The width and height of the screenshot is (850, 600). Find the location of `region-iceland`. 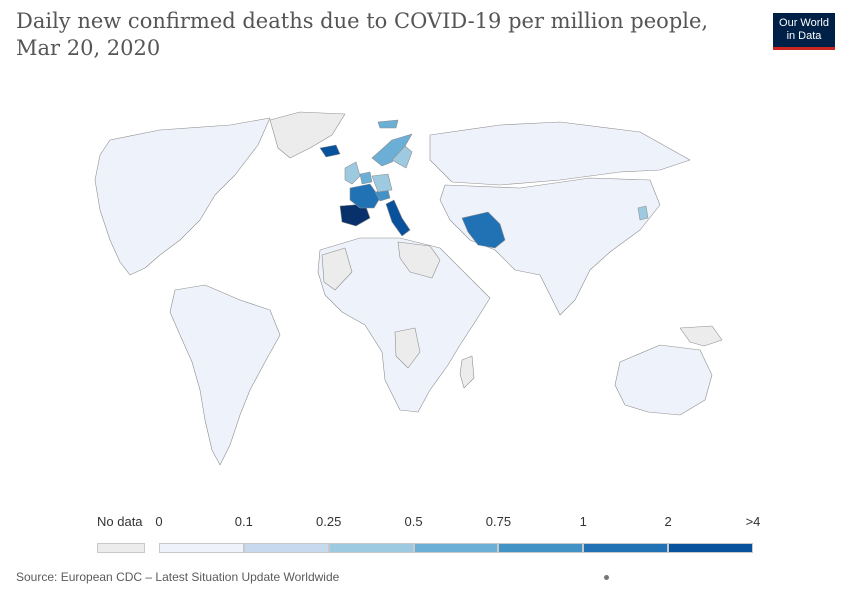

region-iceland is located at coordinates (330, 151).